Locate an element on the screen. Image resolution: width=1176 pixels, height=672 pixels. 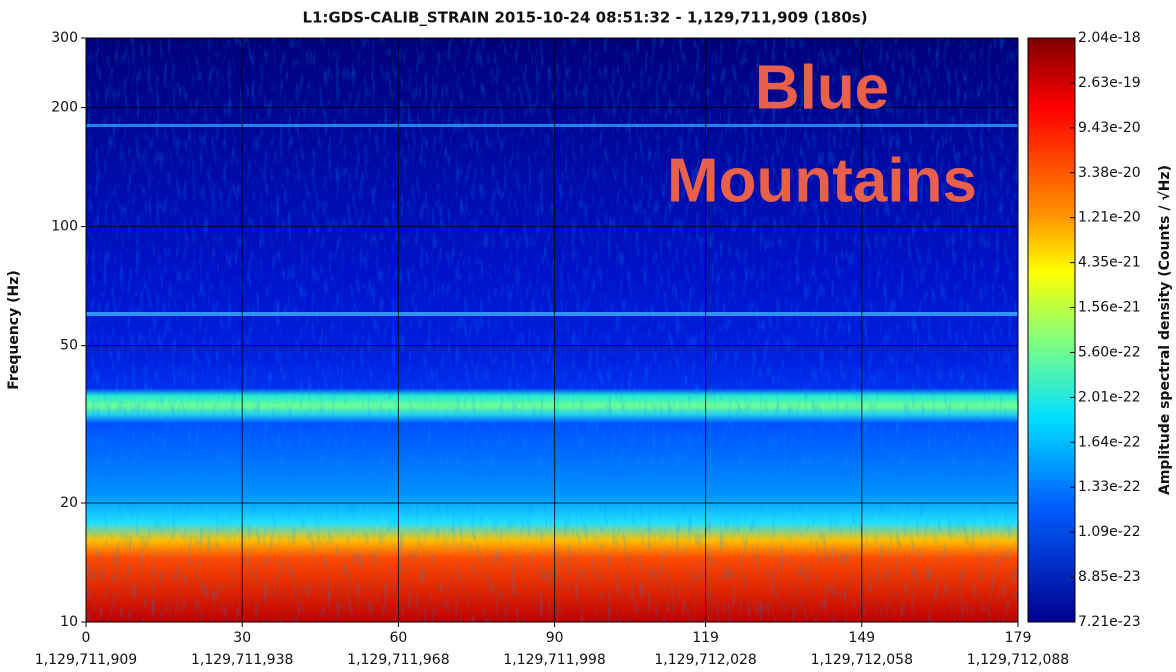
x-tick-label: 0 is located at coordinates (86, 638).